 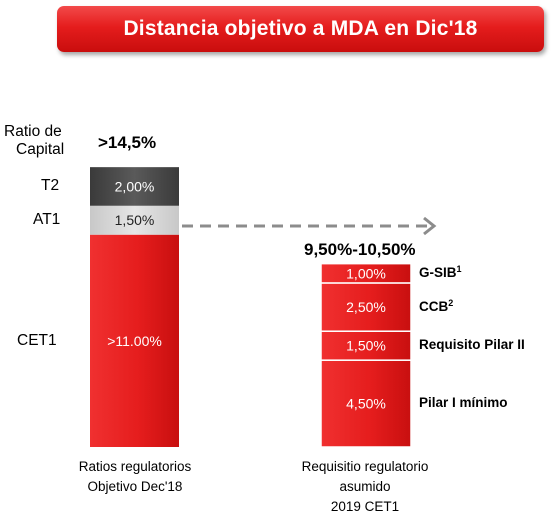 I want to click on category-label-2: Requisitio regulatorio asumido 2019 CET1, so click(x=365, y=487).